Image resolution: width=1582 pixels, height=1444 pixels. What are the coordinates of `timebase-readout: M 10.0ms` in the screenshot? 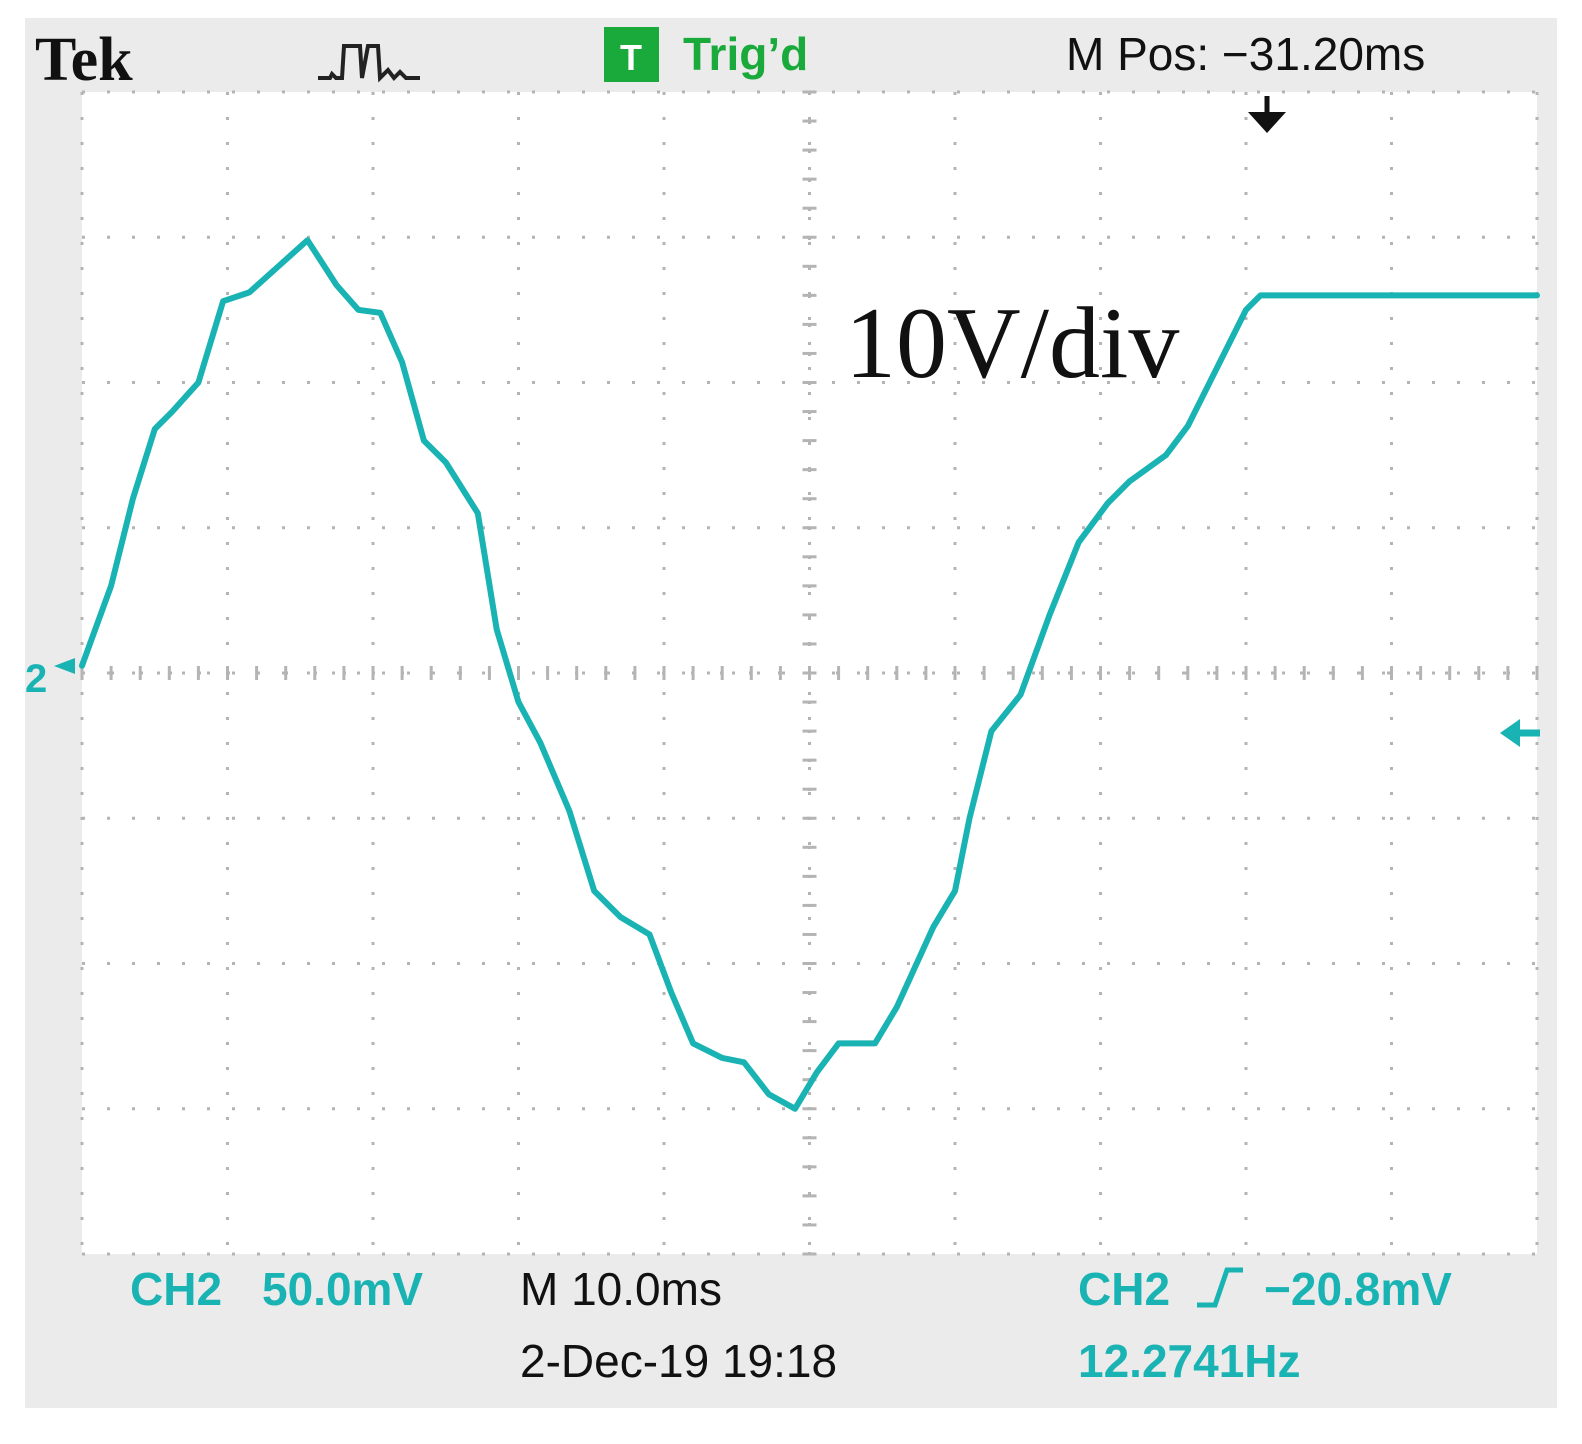 It's located at (621, 1289).